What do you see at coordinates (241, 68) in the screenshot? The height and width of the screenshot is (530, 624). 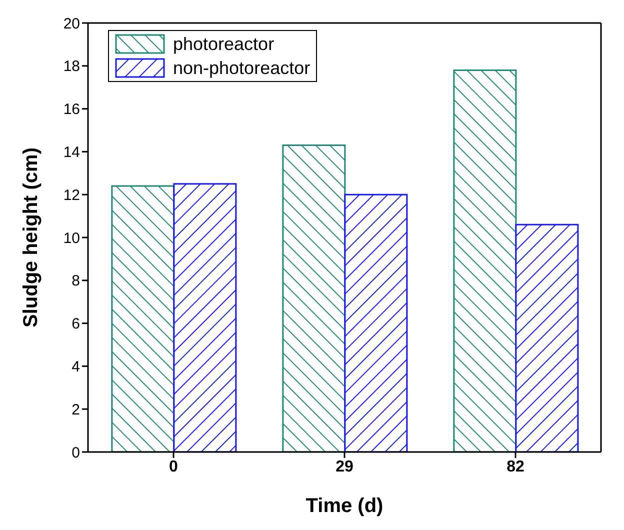 I see `legend-label: non-photoreactor` at bounding box center [241, 68].